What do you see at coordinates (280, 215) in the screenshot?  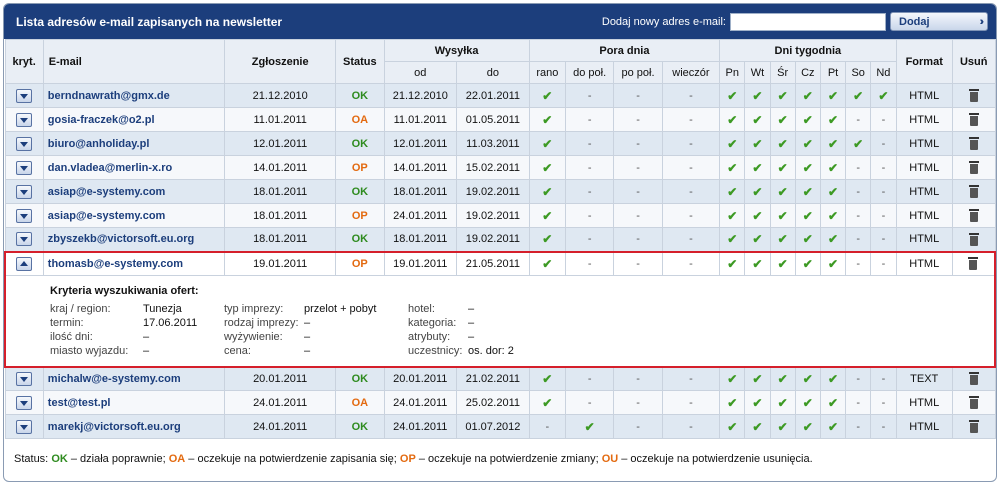 I see `signup-date-cell: 18.01.2011` at bounding box center [280, 215].